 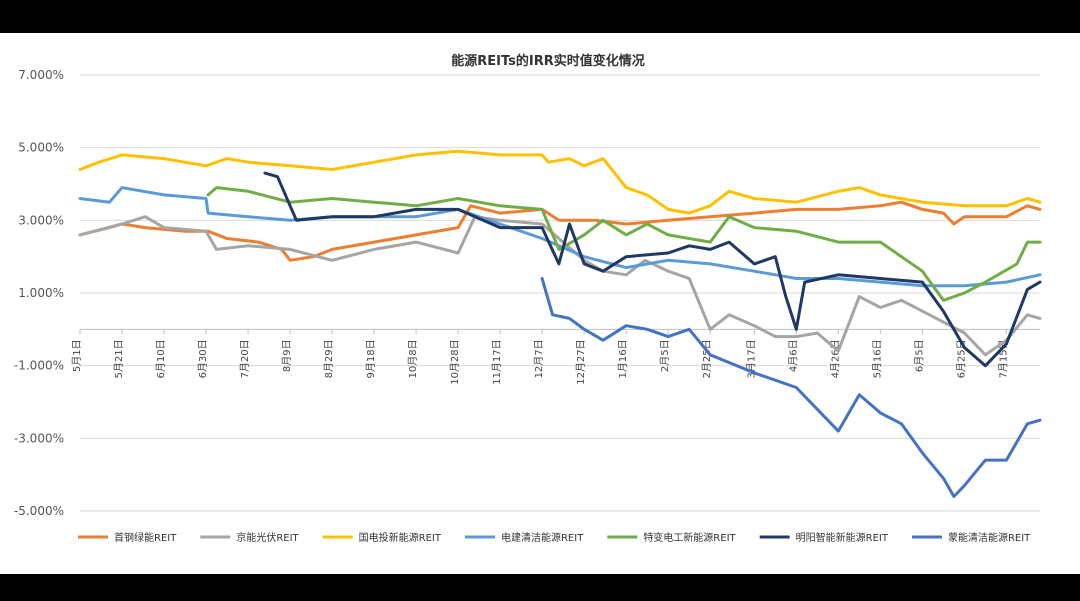 I want to click on x-tick-label: 12月27日, so click(x=581, y=361).